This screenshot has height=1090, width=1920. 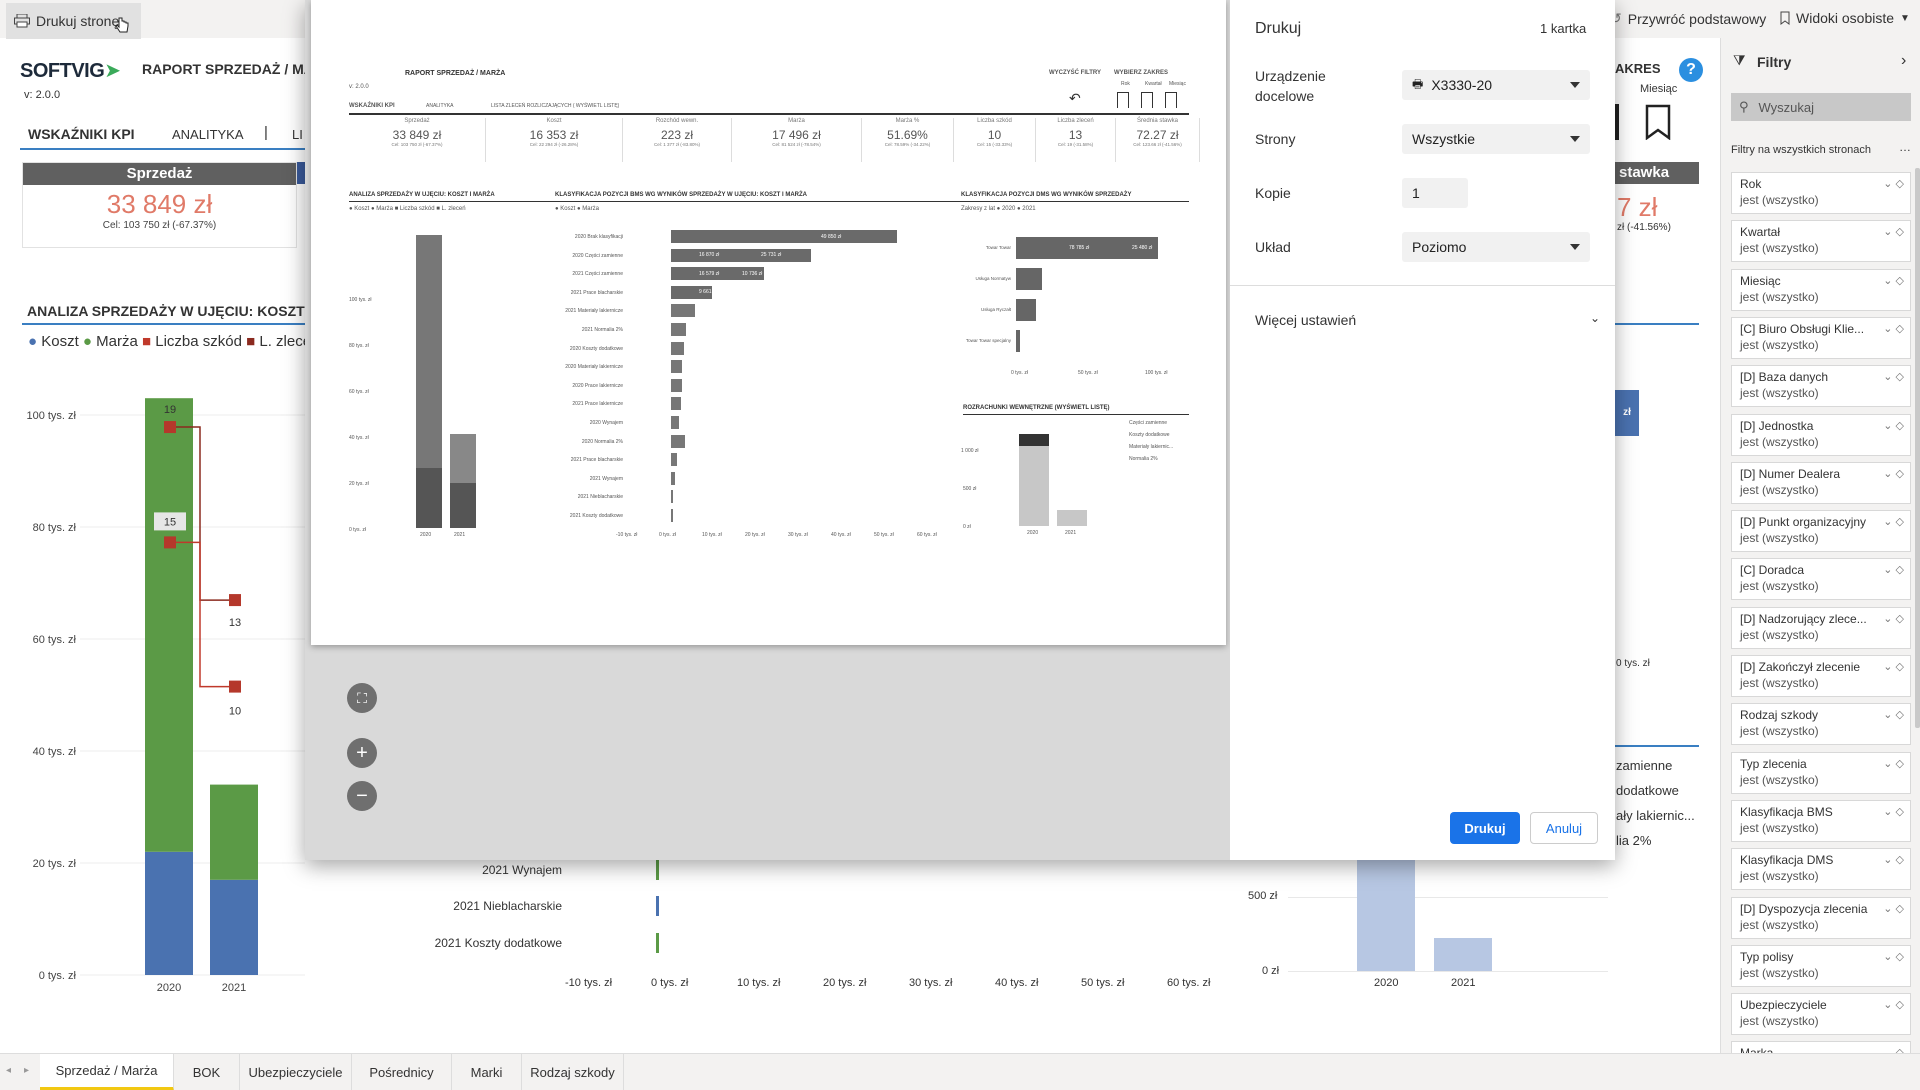 What do you see at coordinates (1784, 377) in the screenshot?
I see `filter-card-name: [D] Baza danych` at bounding box center [1784, 377].